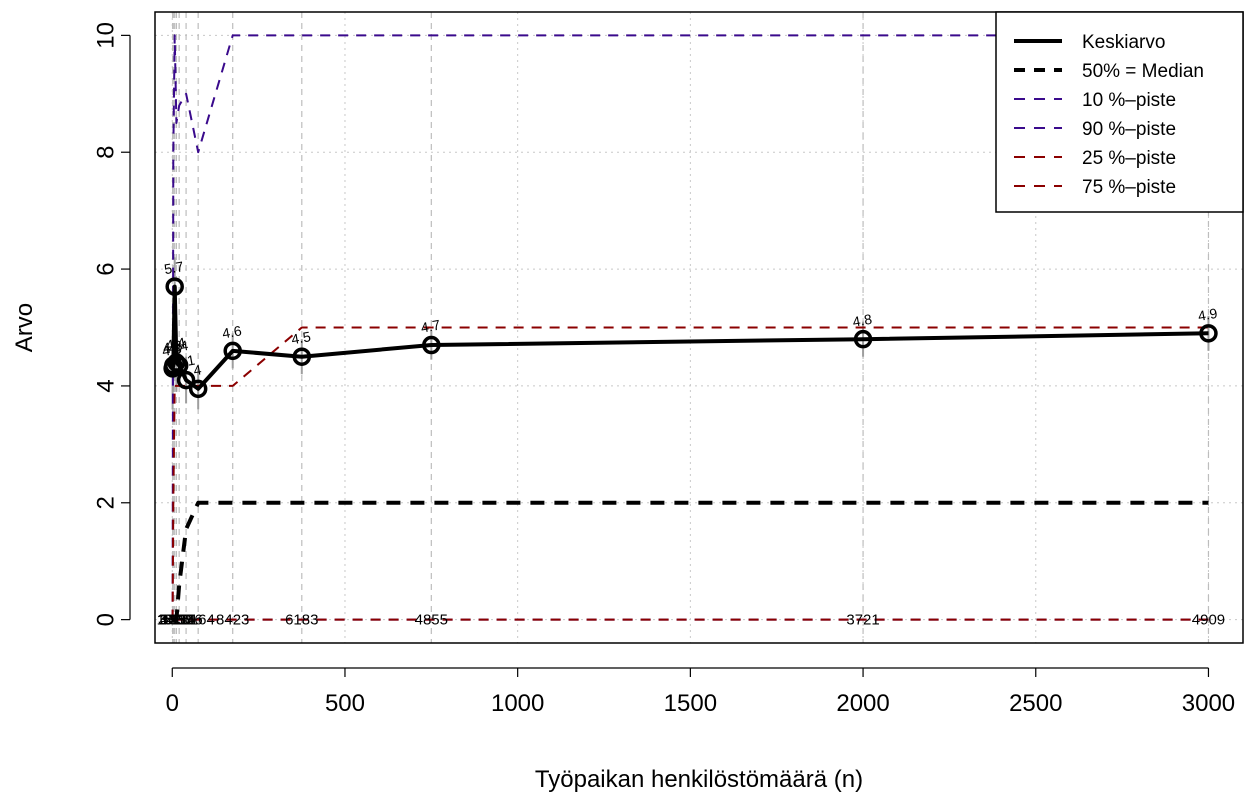  I want to click on y-tick-label: 0, so click(105, 619).